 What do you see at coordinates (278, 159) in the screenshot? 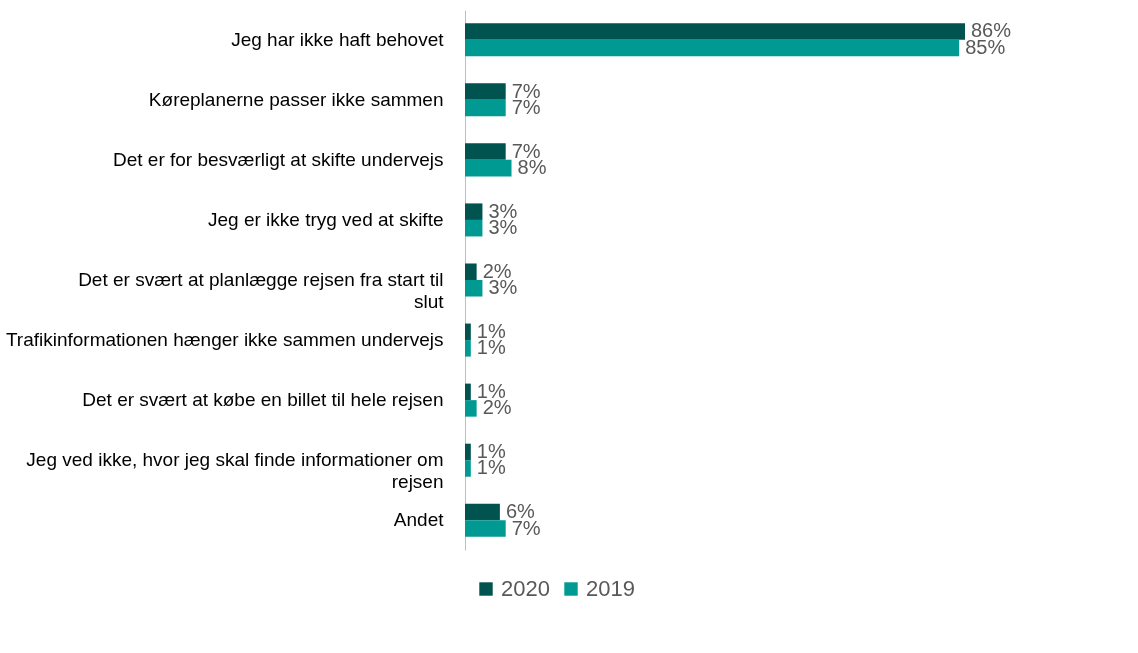
I see `y-tick-label: Det er for besværligt at skifte undervejs` at bounding box center [278, 159].